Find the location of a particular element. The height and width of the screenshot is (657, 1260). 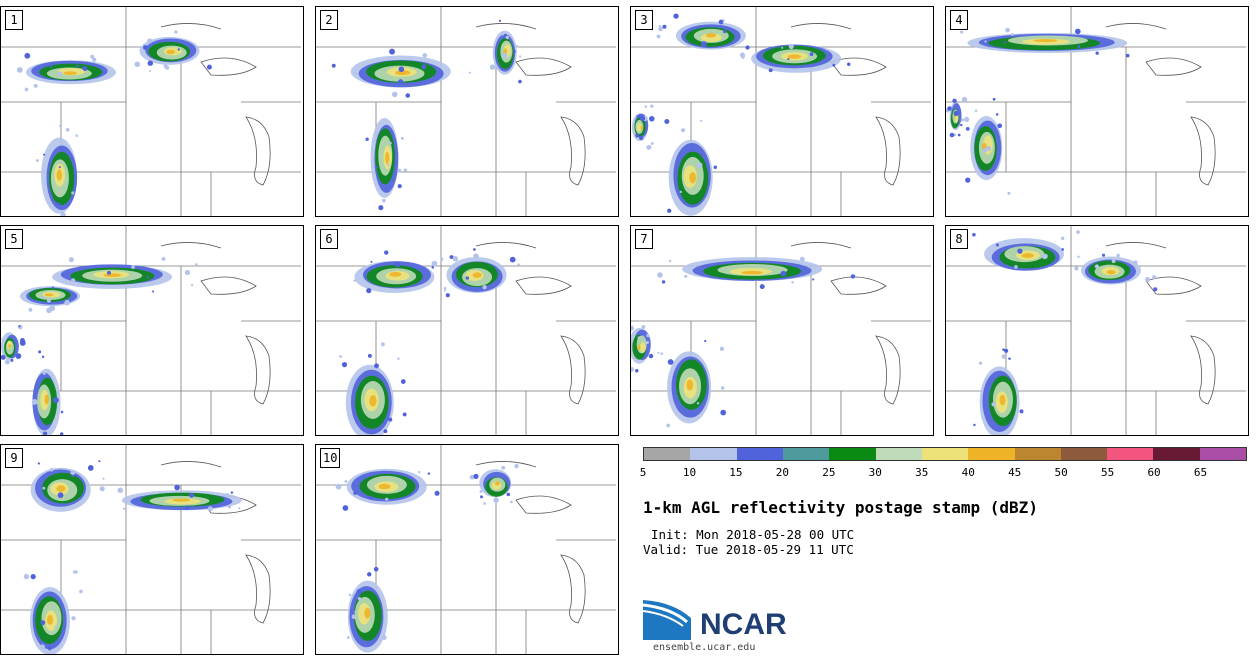

ncar-logo-text: NCAR is located at coordinates (743, 624).